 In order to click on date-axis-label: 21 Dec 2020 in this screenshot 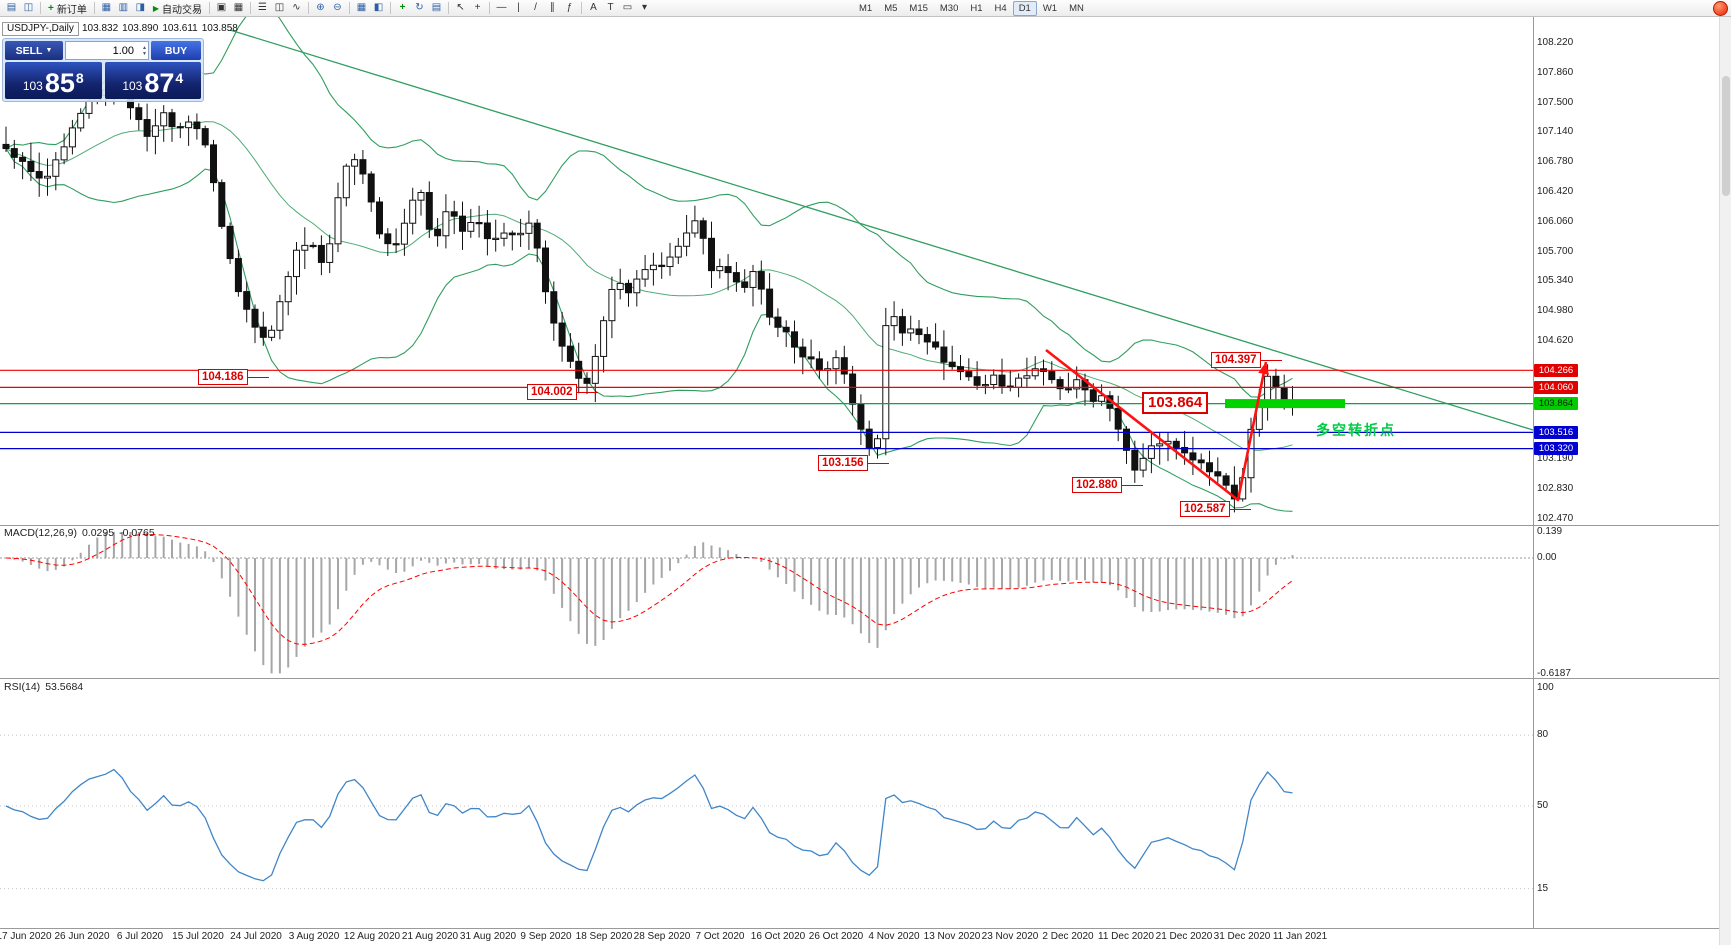, I will do `click(1184, 936)`.